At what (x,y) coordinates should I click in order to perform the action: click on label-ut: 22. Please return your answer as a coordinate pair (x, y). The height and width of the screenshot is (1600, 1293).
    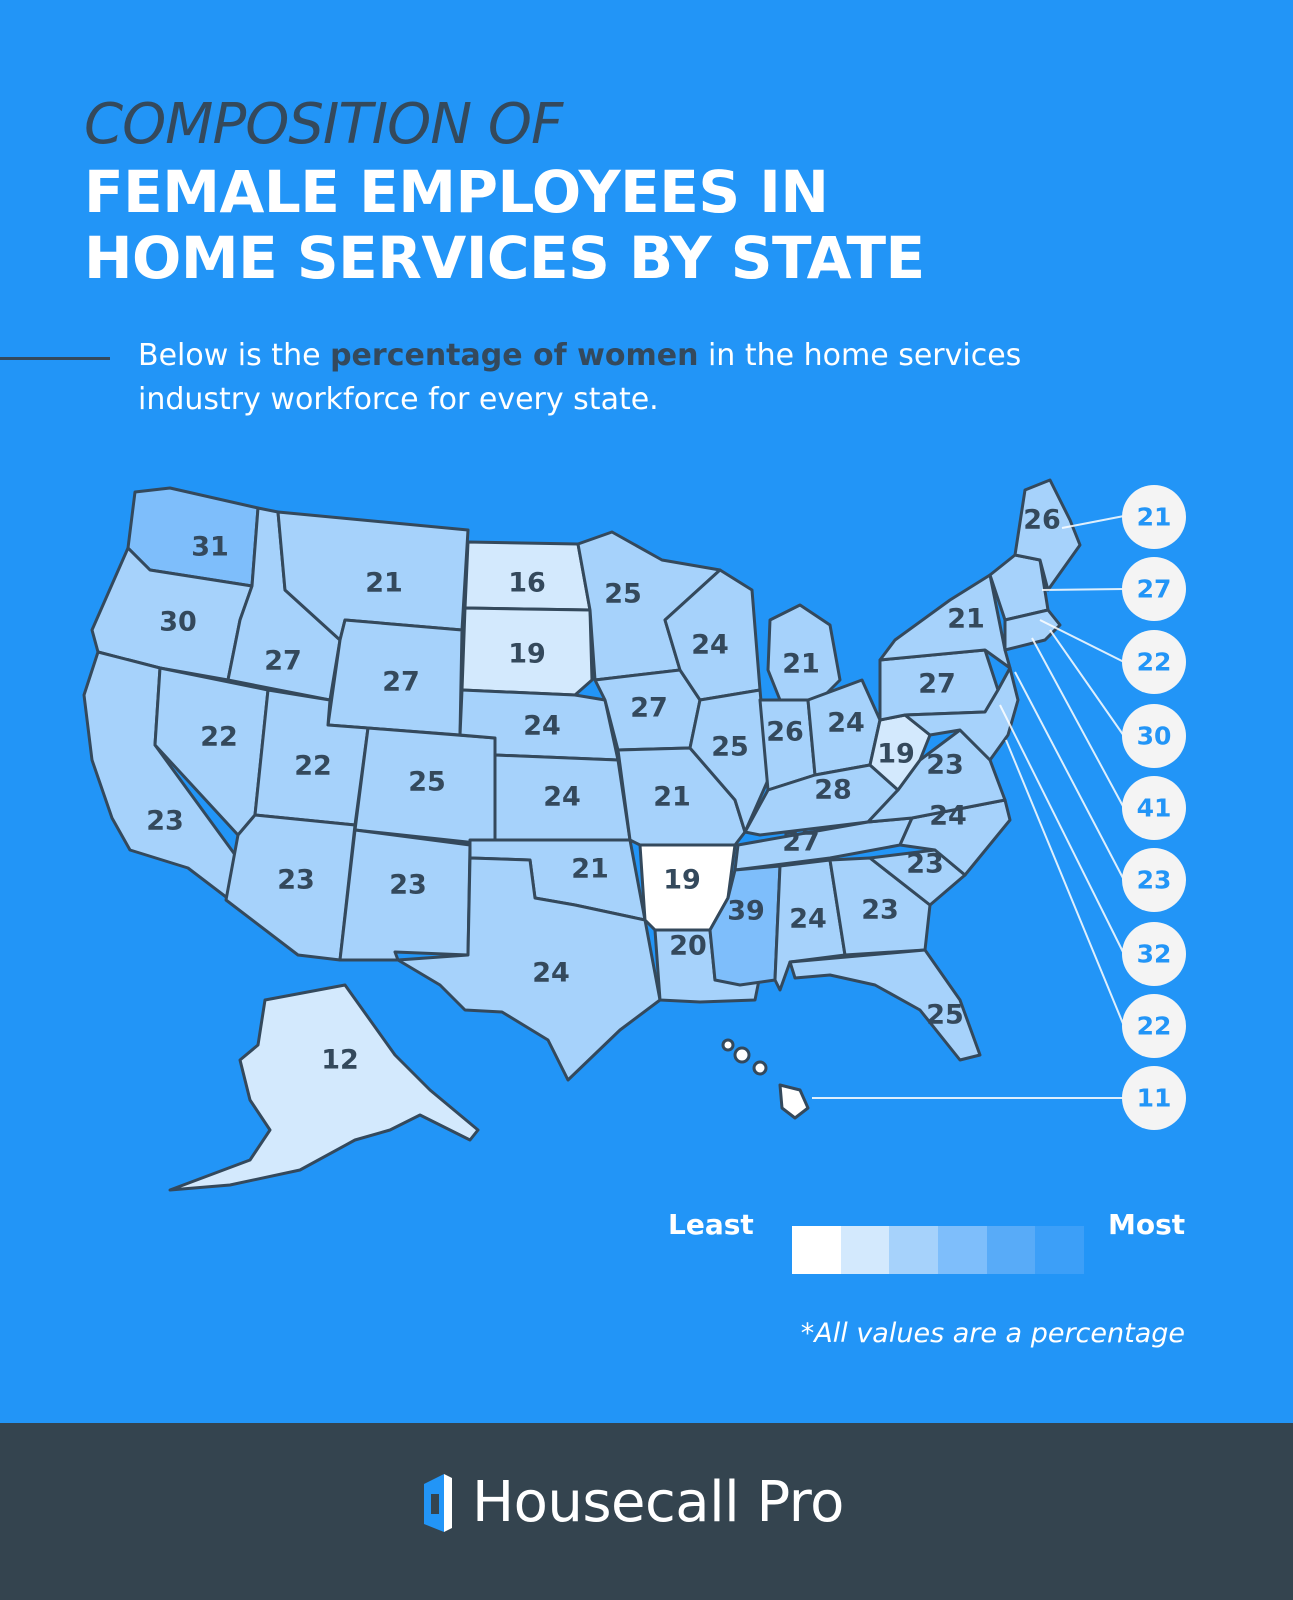
    Looking at the image, I should click on (313, 766).